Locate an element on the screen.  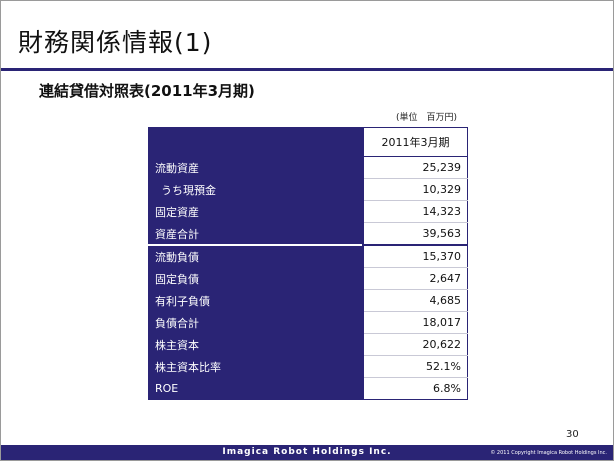
row-label: 負債合計 is located at coordinates (256, 322).